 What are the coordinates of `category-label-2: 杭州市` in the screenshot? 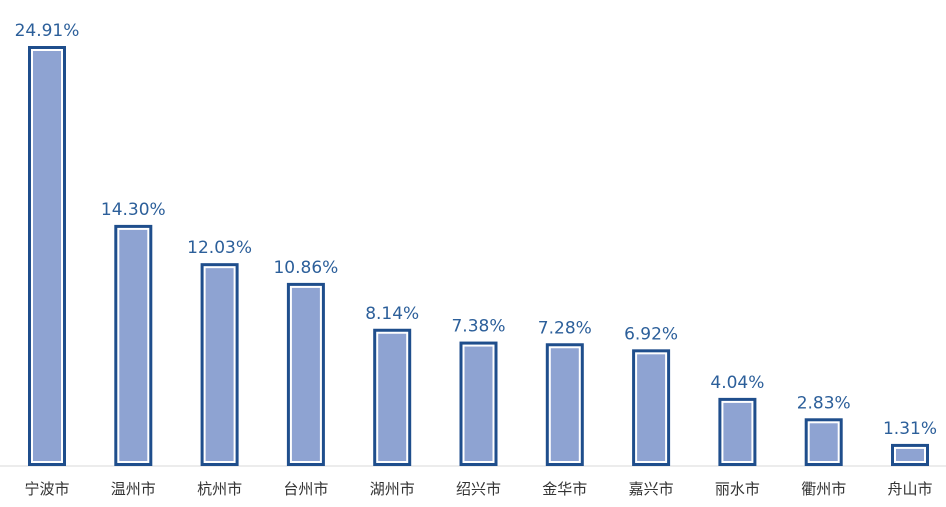 It's located at (219, 489).